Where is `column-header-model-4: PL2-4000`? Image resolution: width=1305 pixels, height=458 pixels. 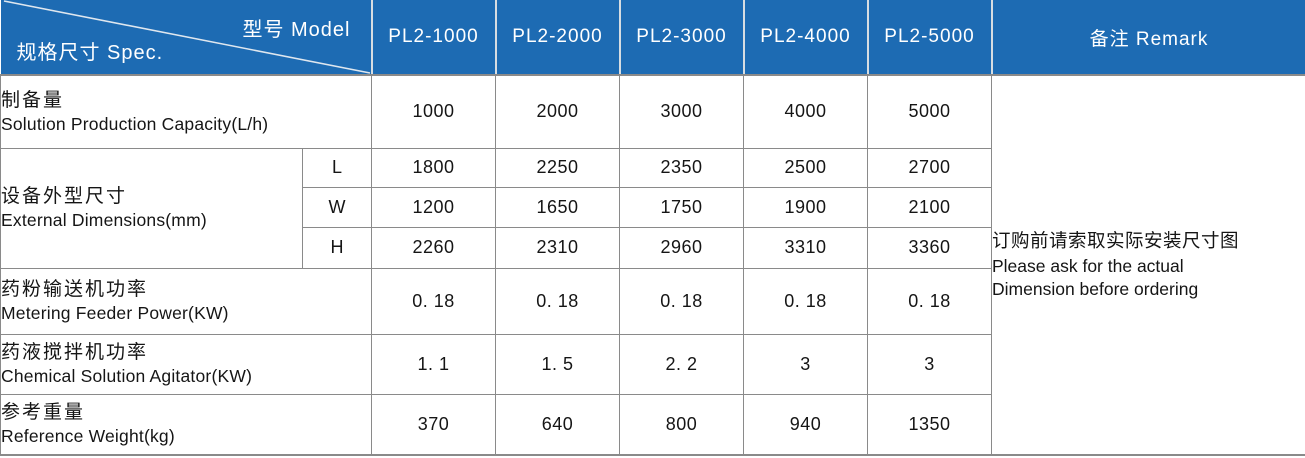 column-header-model-4: PL2-4000 is located at coordinates (806, 38).